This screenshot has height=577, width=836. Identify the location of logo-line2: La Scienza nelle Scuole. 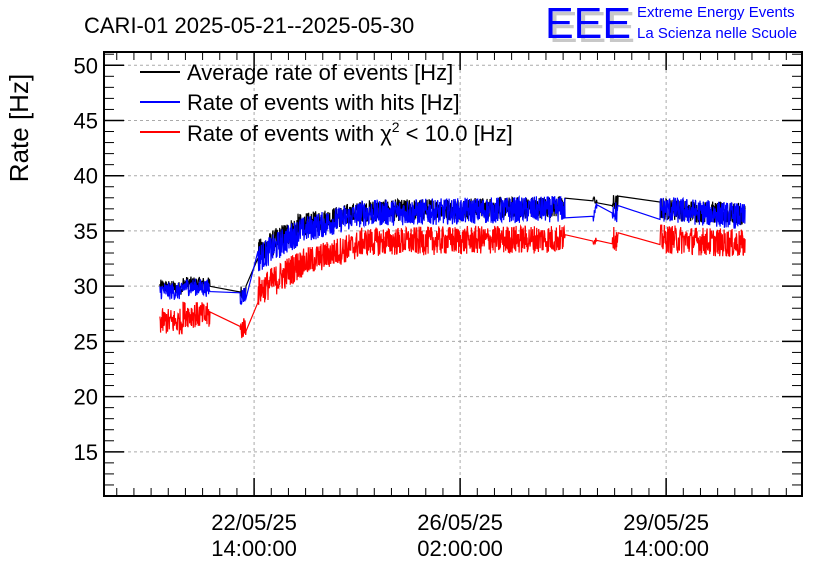
(717, 33).